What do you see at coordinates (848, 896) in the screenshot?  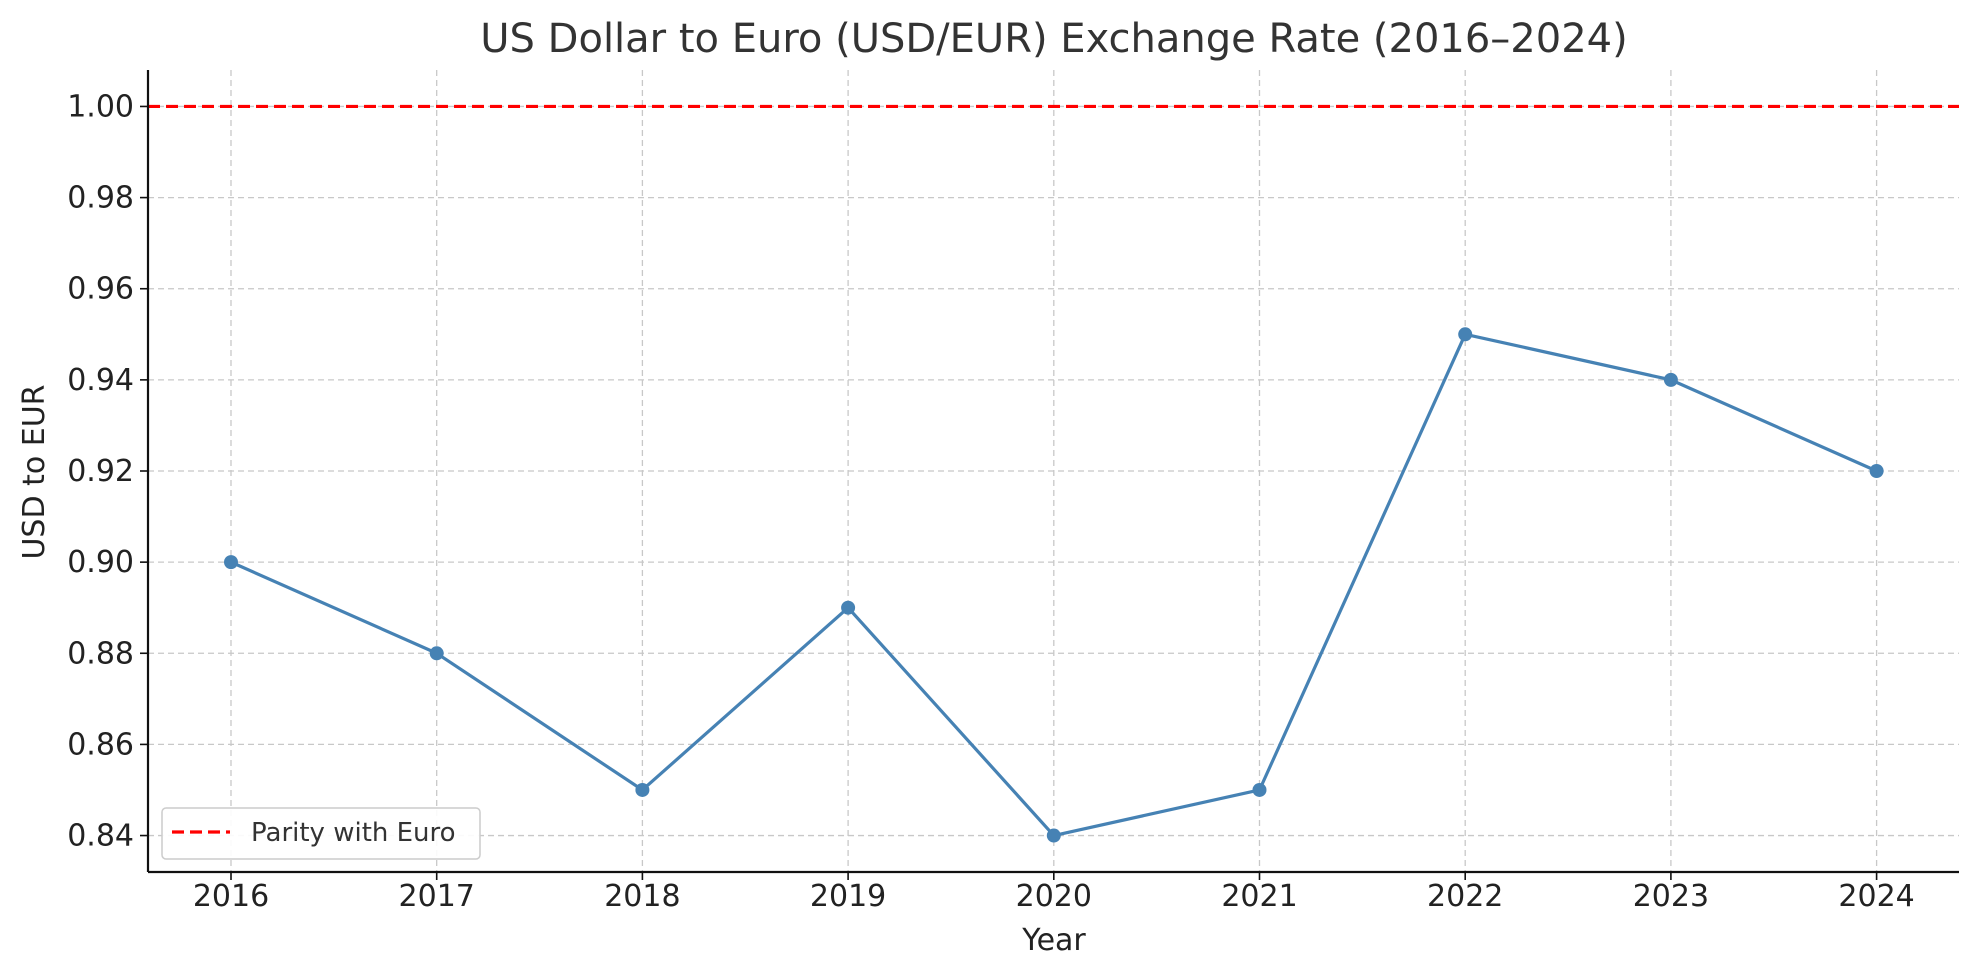 I see `x-tick-label: 2019` at bounding box center [848, 896].